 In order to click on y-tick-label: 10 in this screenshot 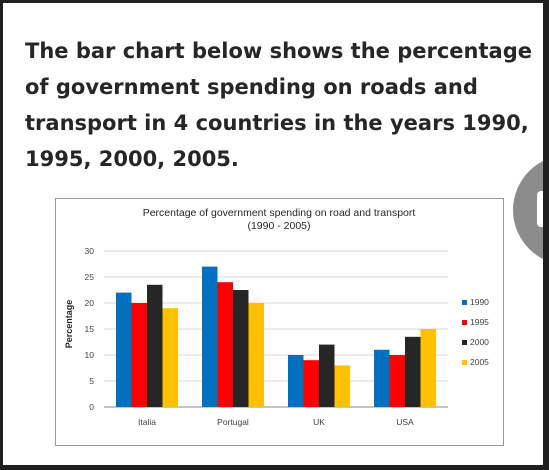, I will do `click(90, 355)`.